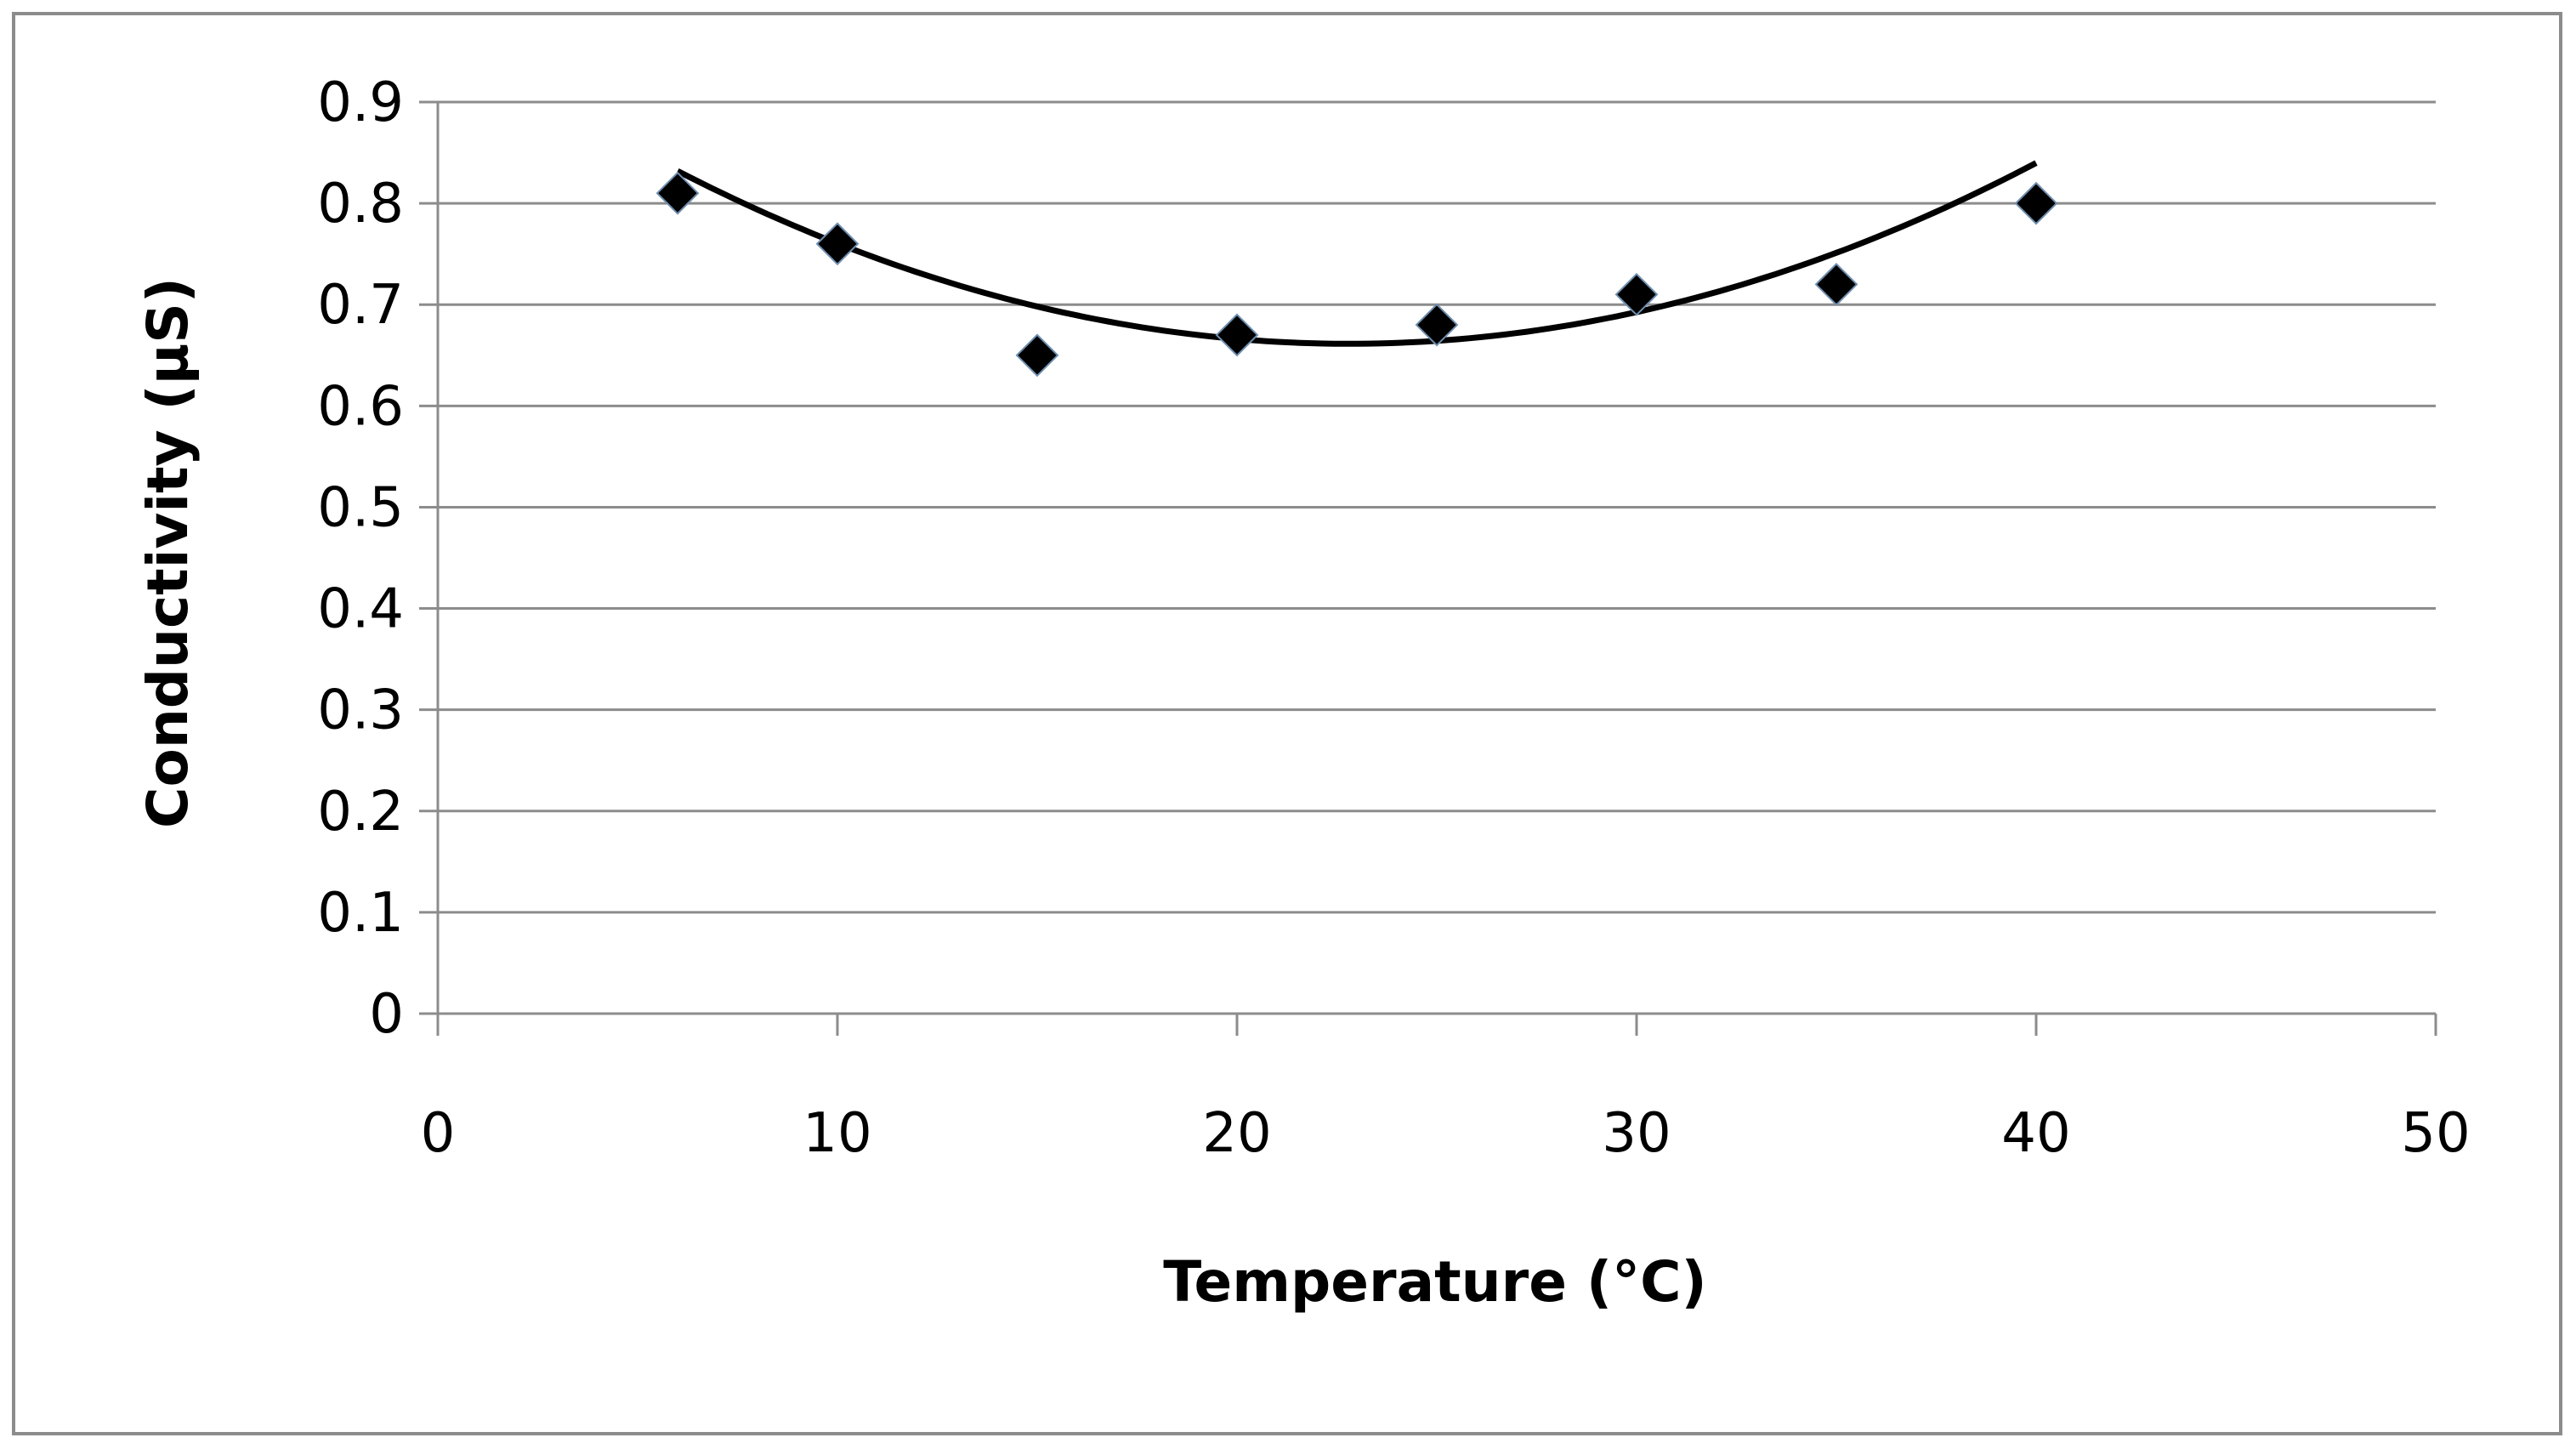 The width and height of the screenshot is (2576, 1449). Describe the element at coordinates (1637, 1133) in the screenshot. I see `x-tick-label: 30` at that location.